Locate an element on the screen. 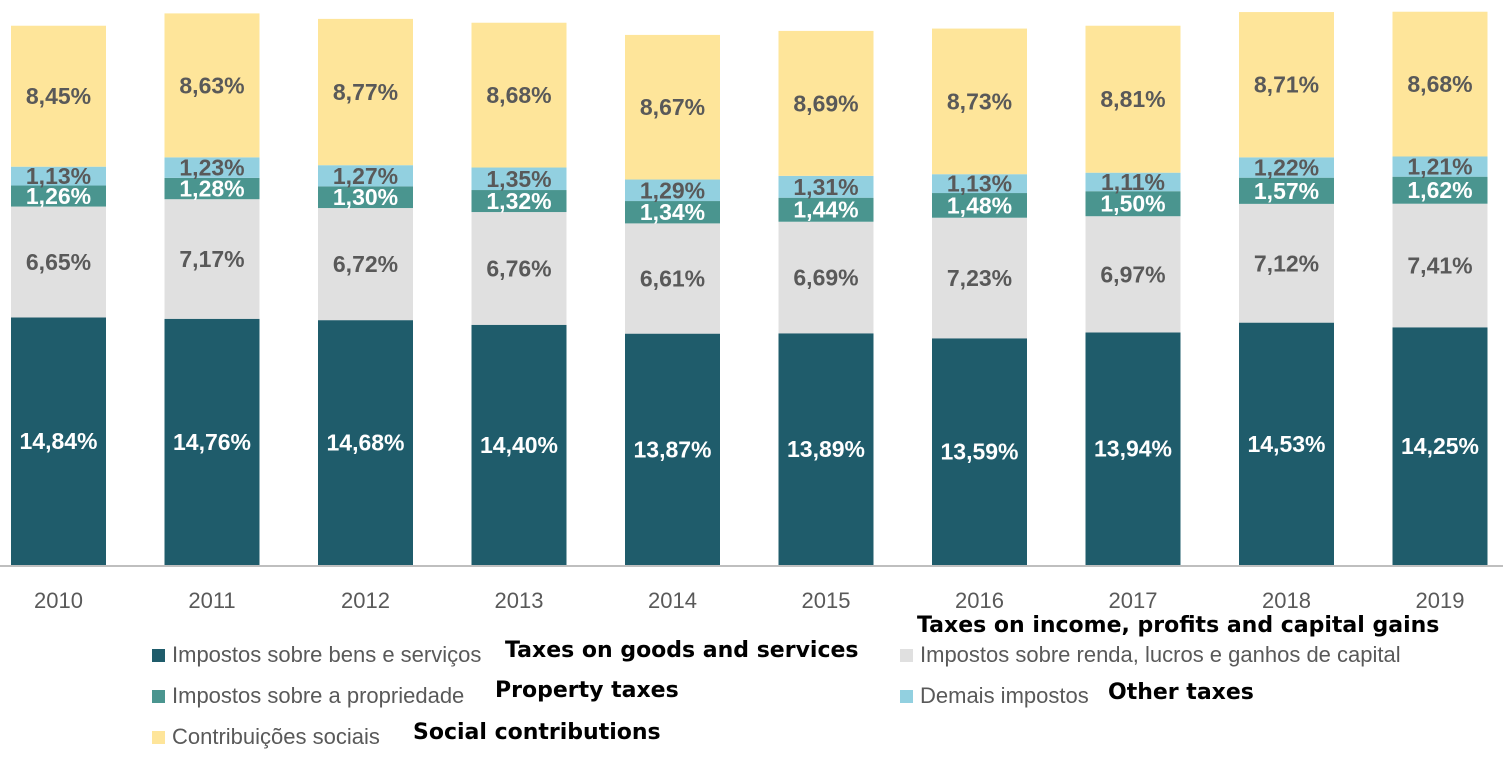  bar-value-label: 6,65% is located at coordinates (58, 262).